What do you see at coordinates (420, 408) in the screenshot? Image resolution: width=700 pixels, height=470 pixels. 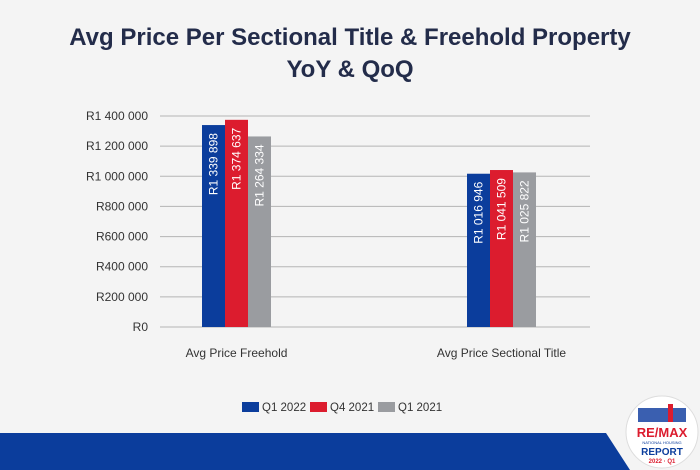 I see `legend-label: Q1 2021` at bounding box center [420, 408].